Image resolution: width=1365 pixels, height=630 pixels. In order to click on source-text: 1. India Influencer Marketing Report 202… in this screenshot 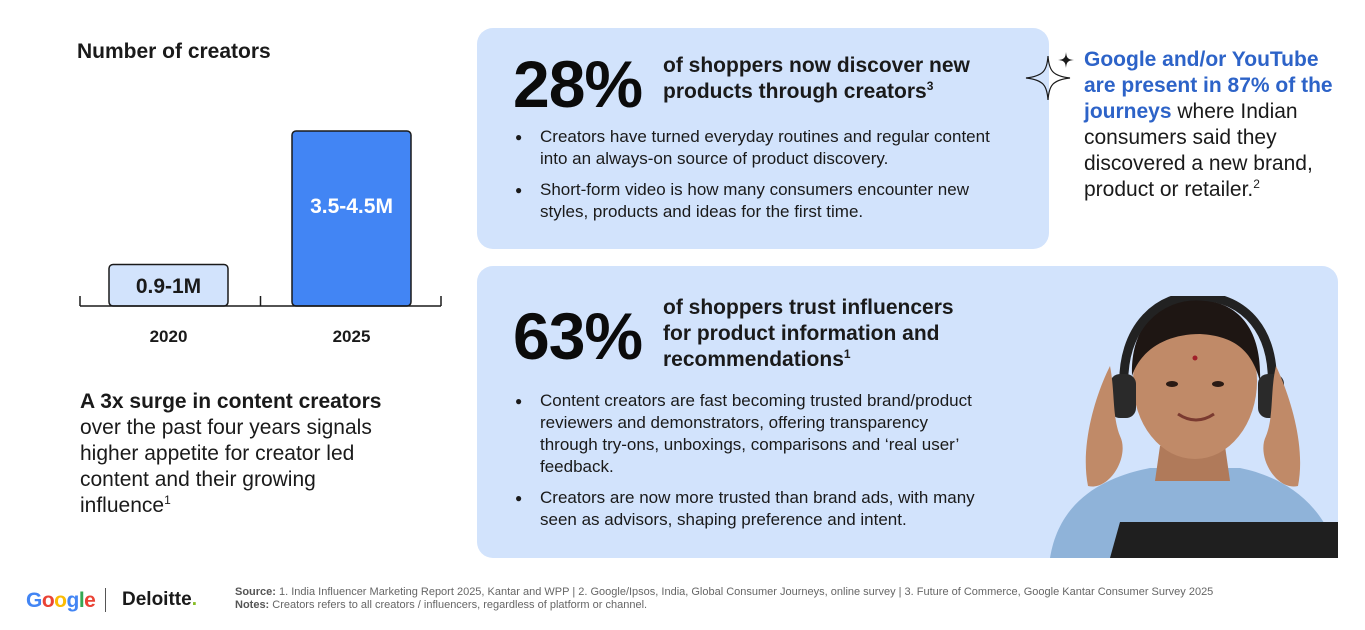, I will do `click(744, 592)`.